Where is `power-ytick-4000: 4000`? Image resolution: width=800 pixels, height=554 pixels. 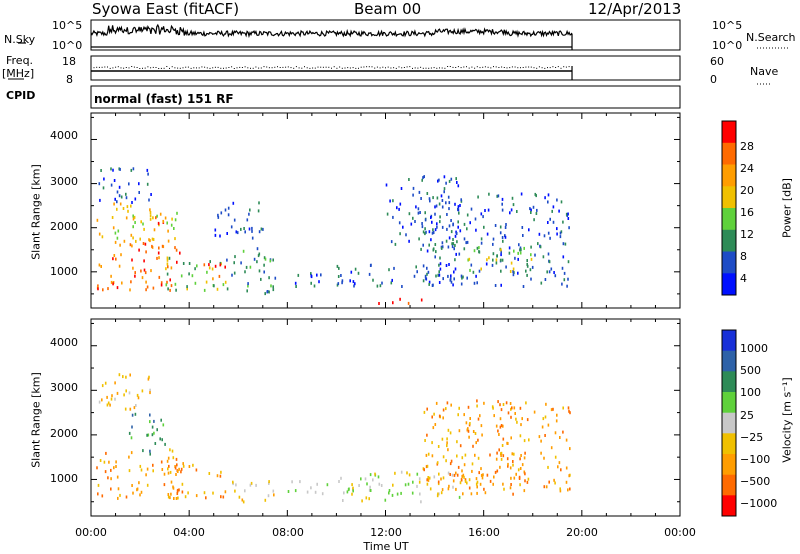
power-ytick-4000: 4000 is located at coordinates (64, 135).